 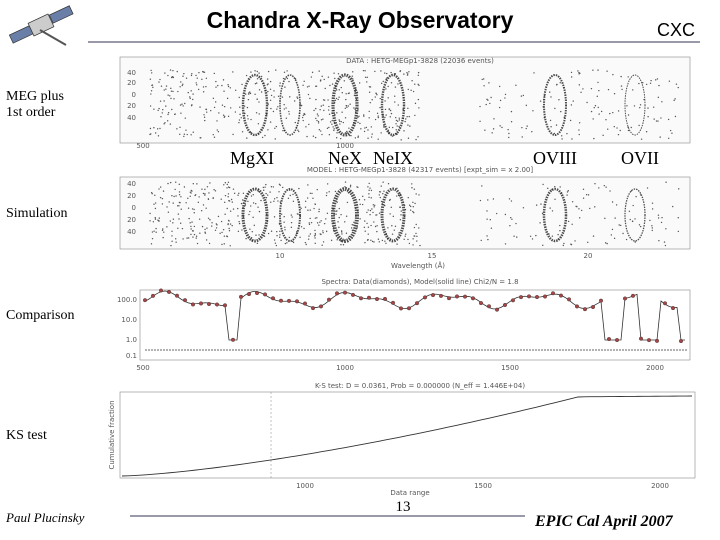 I want to click on footer-author: Paul Plucinsky, so click(x=45, y=517).